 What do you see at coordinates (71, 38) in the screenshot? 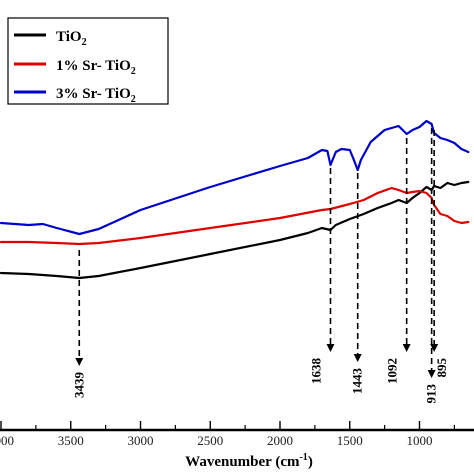
I see `legend-label-tio2: TiO2` at bounding box center [71, 38].